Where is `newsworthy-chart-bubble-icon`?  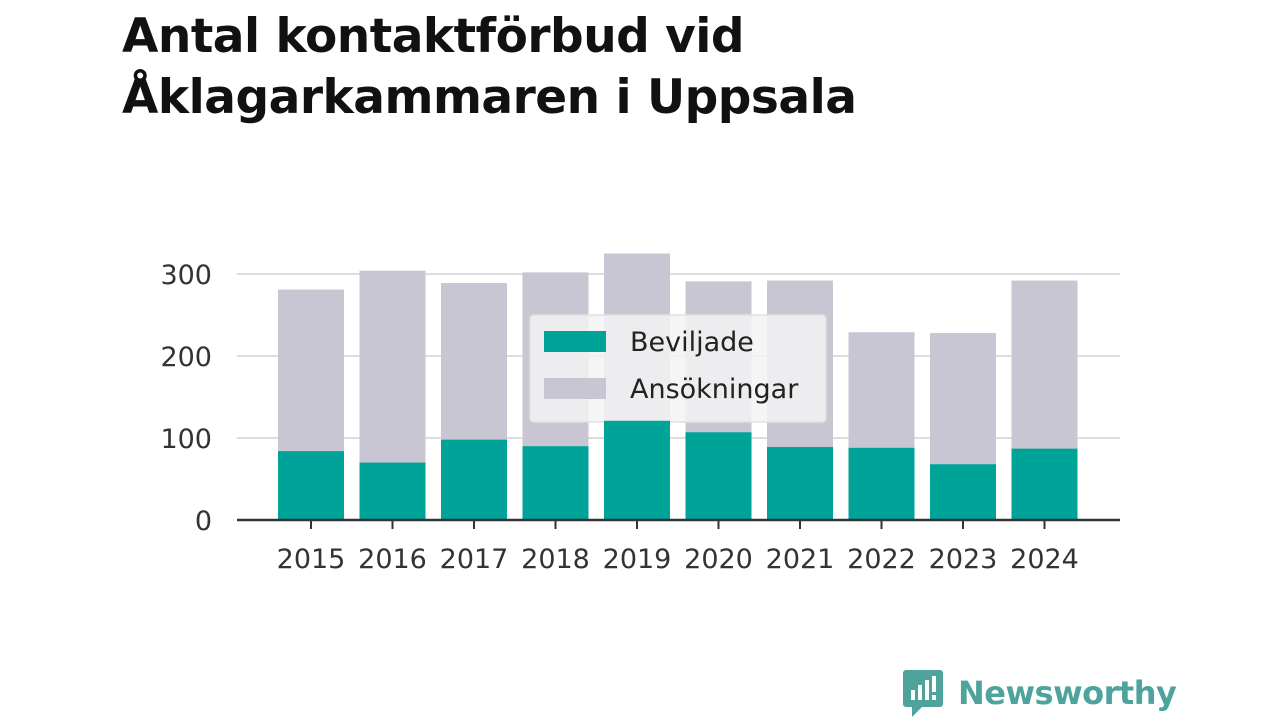
newsworthy-chart-bubble-icon is located at coordinates (923, 693).